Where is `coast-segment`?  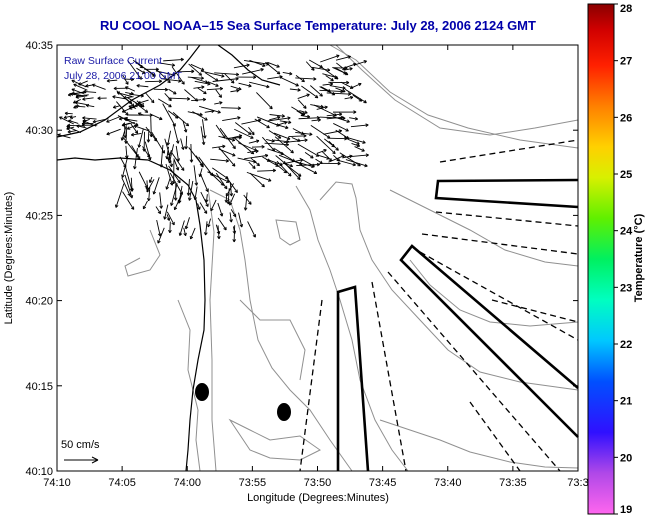 coast-segment is located at coordinates (126, 179).